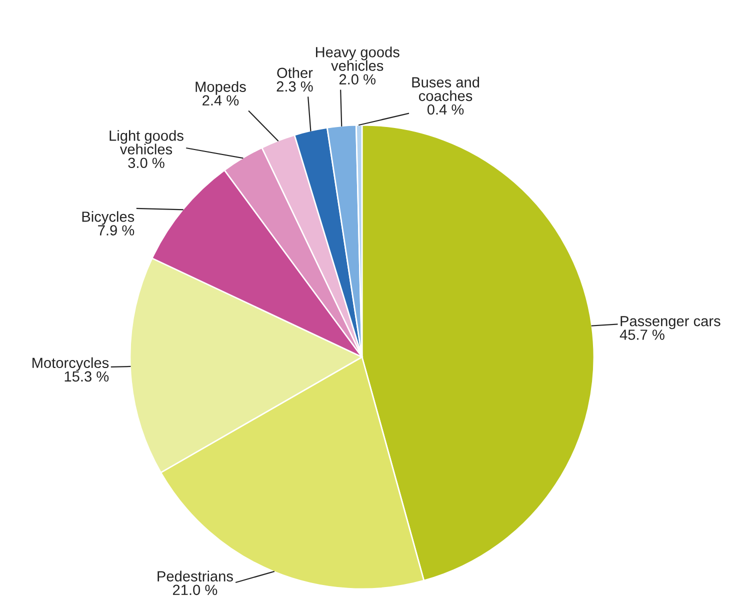  What do you see at coordinates (195, 590) in the screenshot?
I see `data-label: 21.0 %` at bounding box center [195, 590].